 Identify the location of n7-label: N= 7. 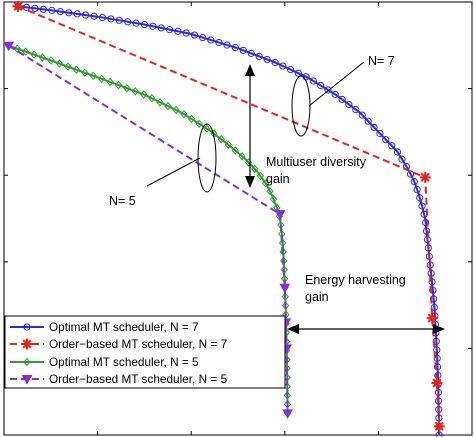
(381, 61).